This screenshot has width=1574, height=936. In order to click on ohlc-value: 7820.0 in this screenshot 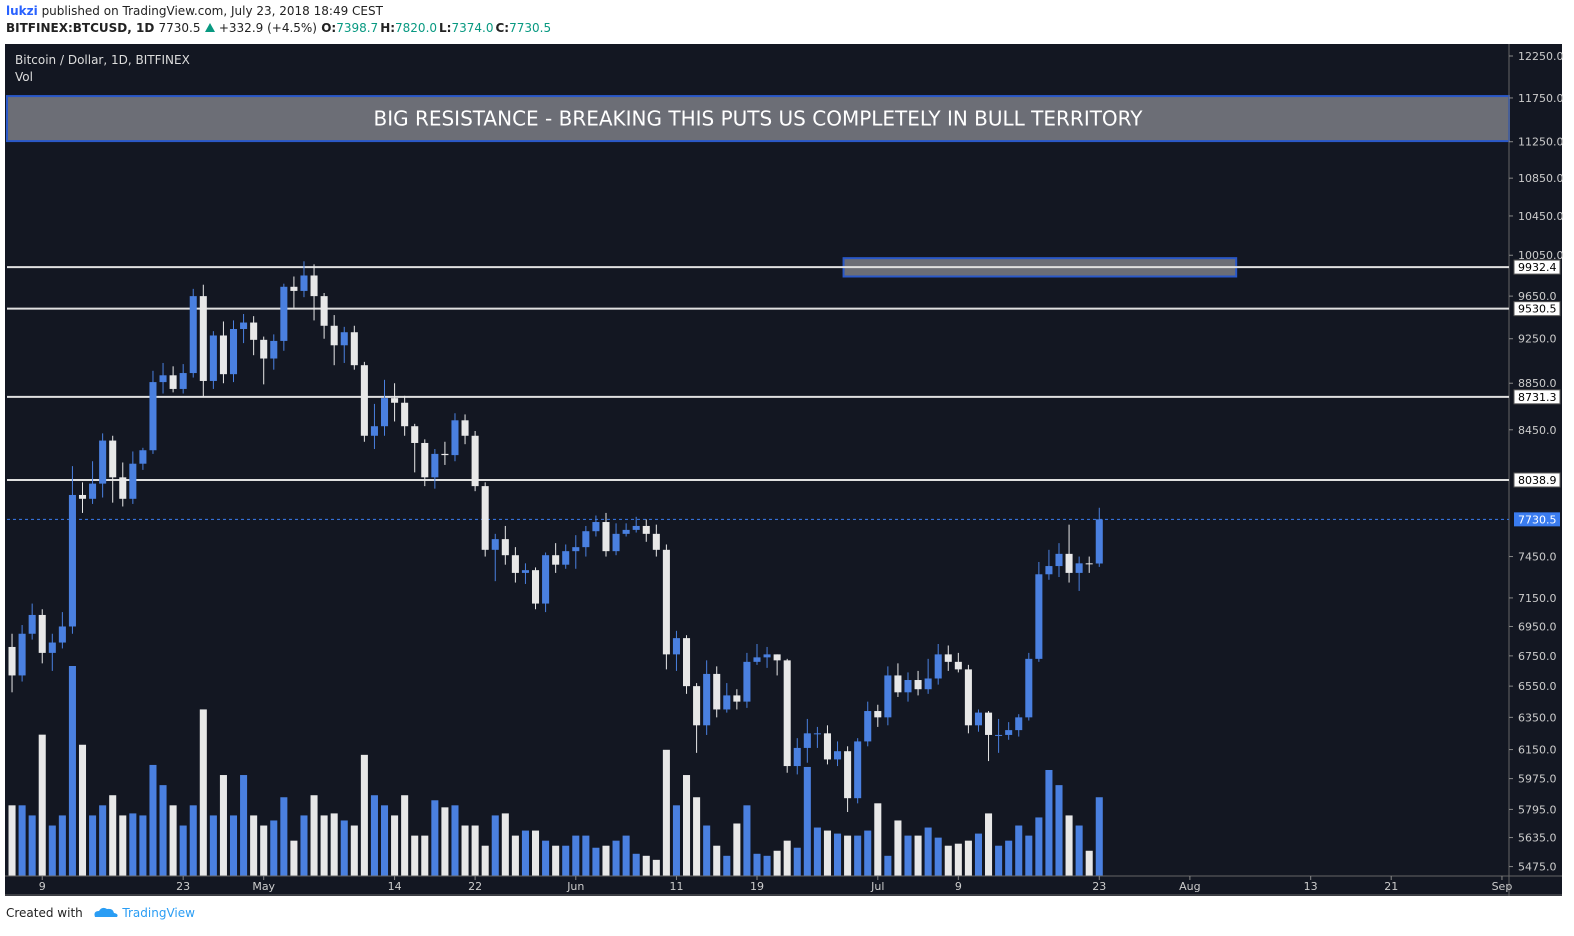, I will do `click(416, 28)`.